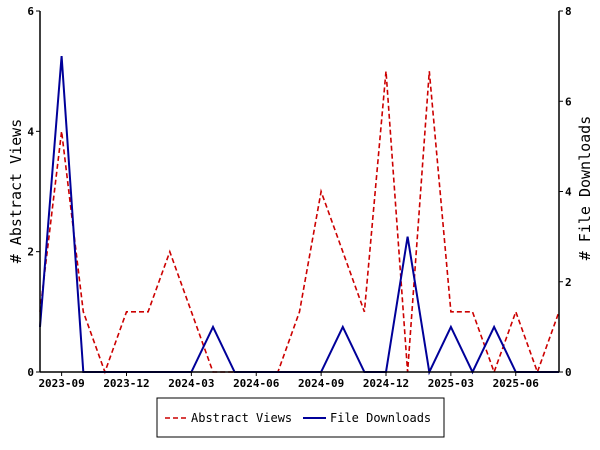 This screenshot has width=600, height=450. Describe the element at coordinates (191, 383) in the screenshot. I see `x-tick-label: 2024-03` at that location.